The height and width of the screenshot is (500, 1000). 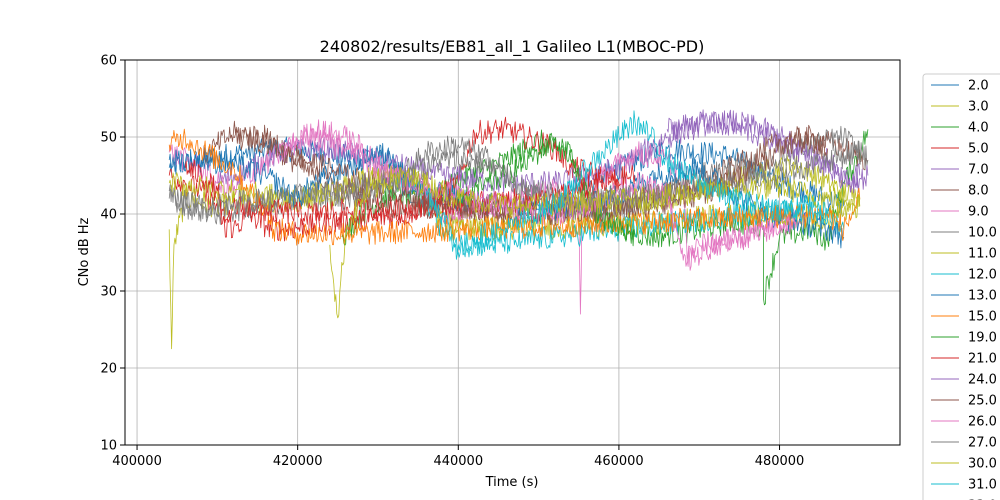 I want to click on legend-label: 26.0, so click(x=982, y=422).